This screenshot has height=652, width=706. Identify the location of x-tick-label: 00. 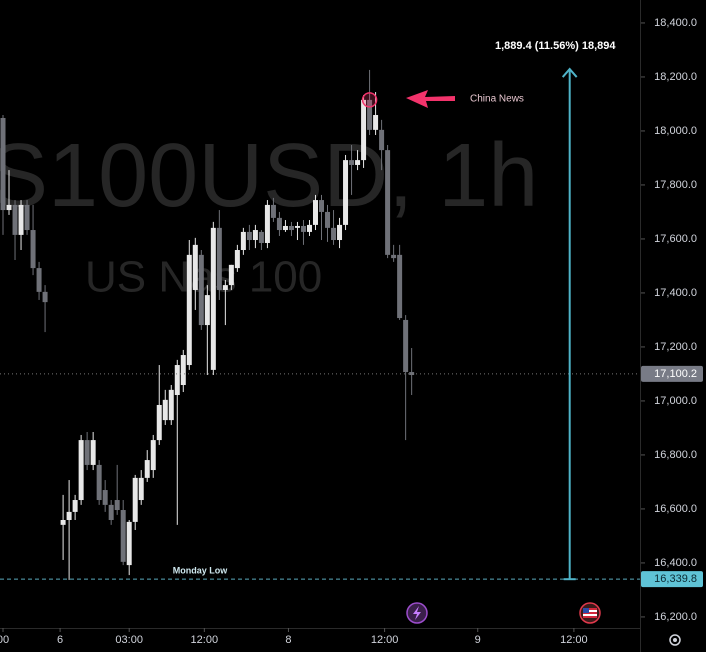
(4, 640).